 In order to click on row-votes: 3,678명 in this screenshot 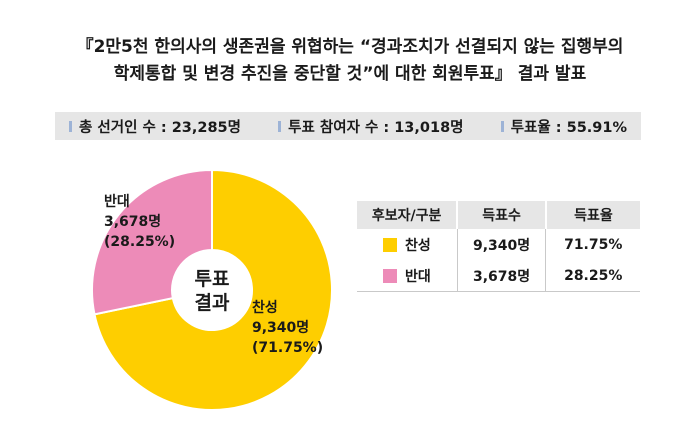, I will do `click(501, 276)`.